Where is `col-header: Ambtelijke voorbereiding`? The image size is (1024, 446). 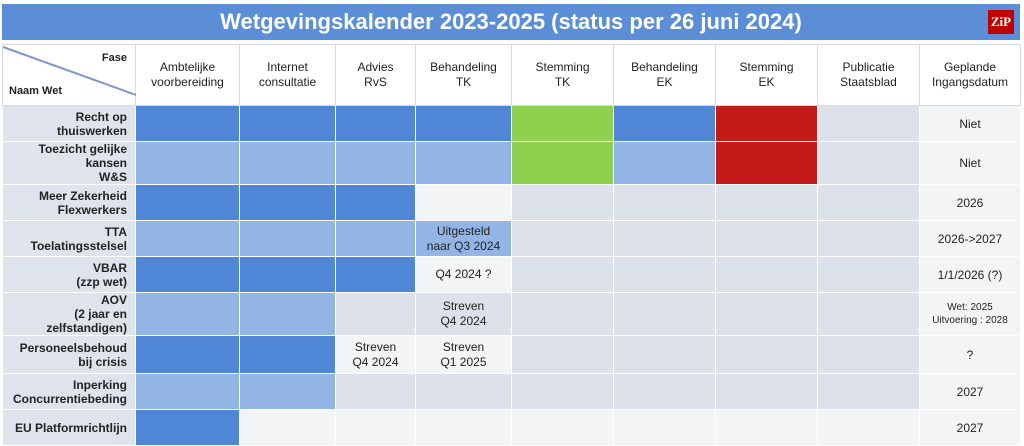
col-header: Ambtelijke voorbereiding is located at coordinates (187, 75).